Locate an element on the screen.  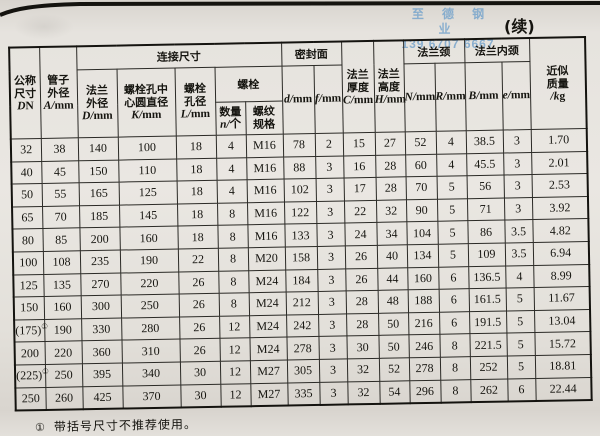
page-top-rule is located at coordinates (300, 9).